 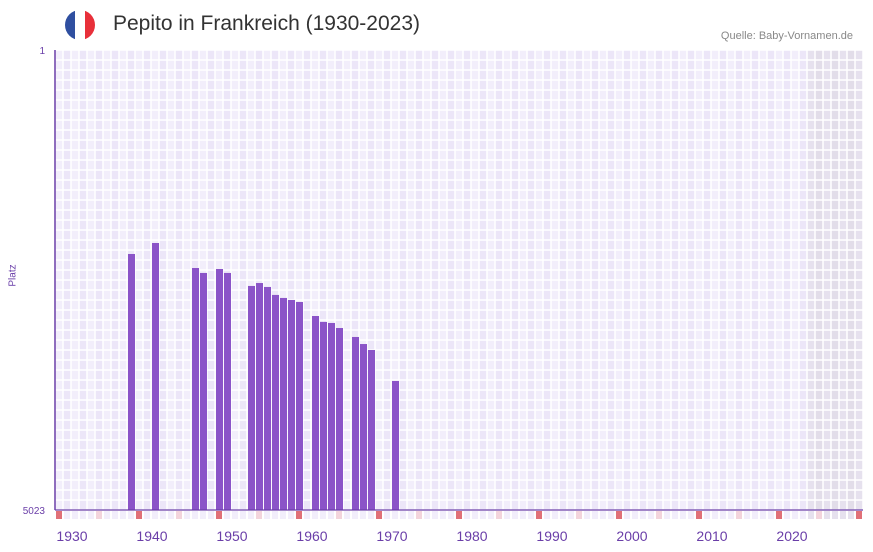 What do you see at coordinates (323, 415) in the screenshot?
I see `bar-1963` at bounding box center [323, 415].